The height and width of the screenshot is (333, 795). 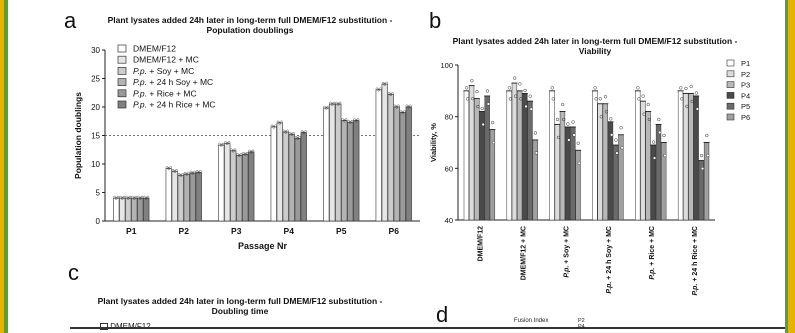 I want to click on chart-d-legend-p2: P2, so click(x=581, y=321).